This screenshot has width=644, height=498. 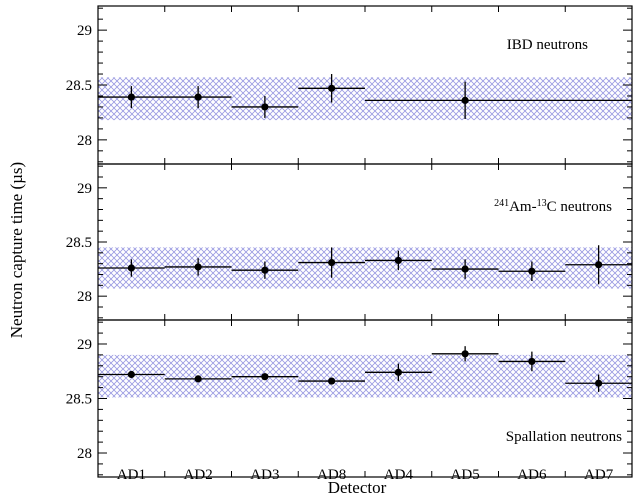 I want to click on panel-2-band, so click(x=365, y=268).